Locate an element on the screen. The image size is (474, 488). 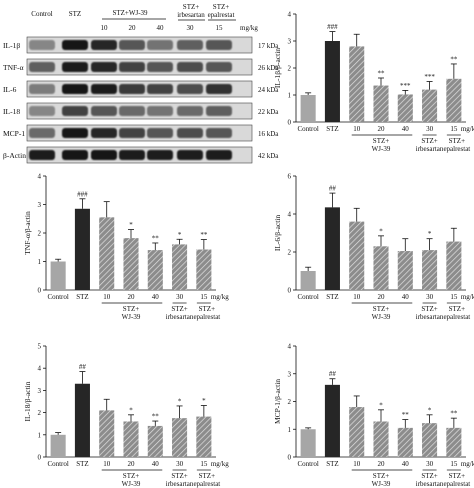
blot-row: IL-18 22 kDa is located at coordinates (141, 111).